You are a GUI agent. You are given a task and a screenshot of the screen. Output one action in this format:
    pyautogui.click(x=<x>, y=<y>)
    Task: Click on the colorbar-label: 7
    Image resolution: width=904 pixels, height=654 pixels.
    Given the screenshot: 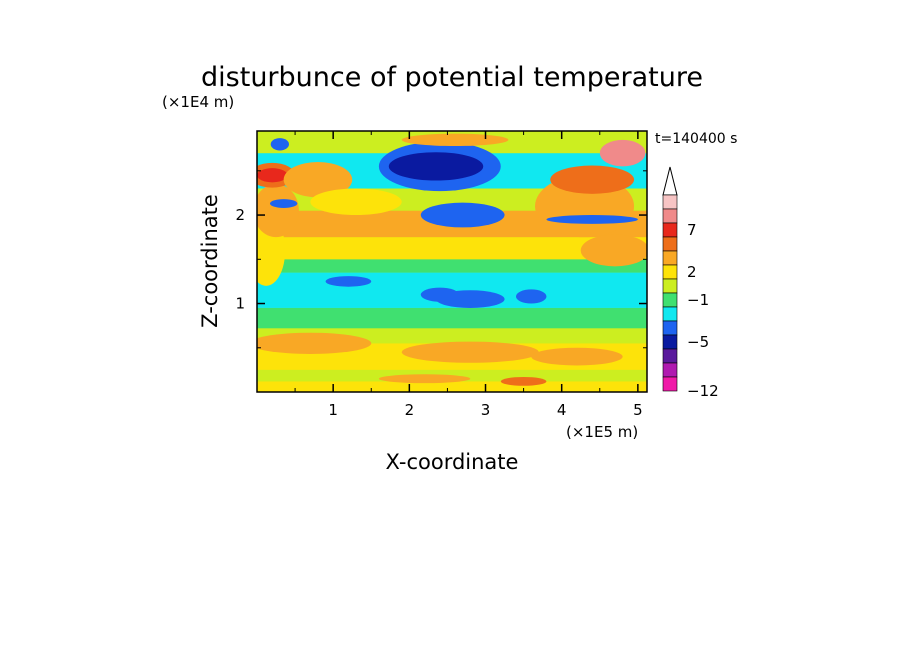 What is the action you would take?
    pyautogui.click(x=692, y=230)
    